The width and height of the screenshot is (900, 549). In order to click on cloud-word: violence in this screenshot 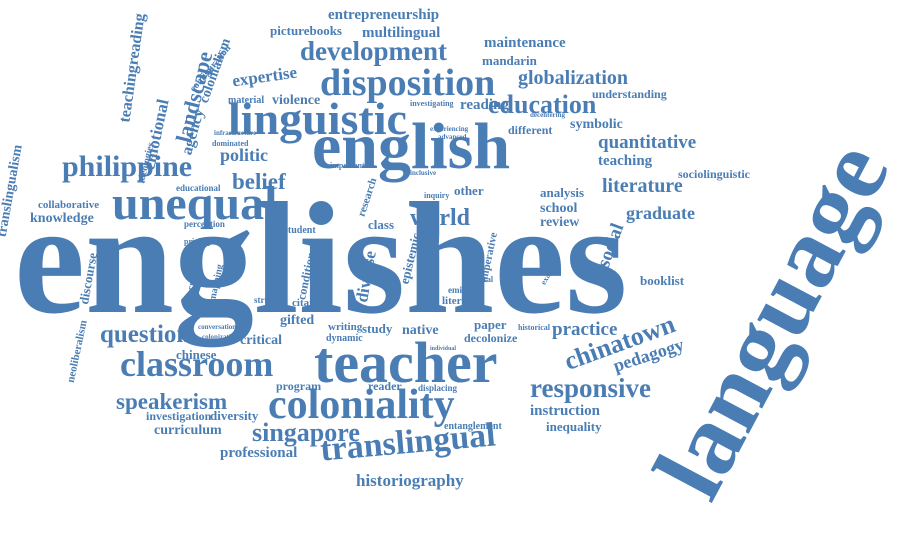, I will do `click(296, 100)`.